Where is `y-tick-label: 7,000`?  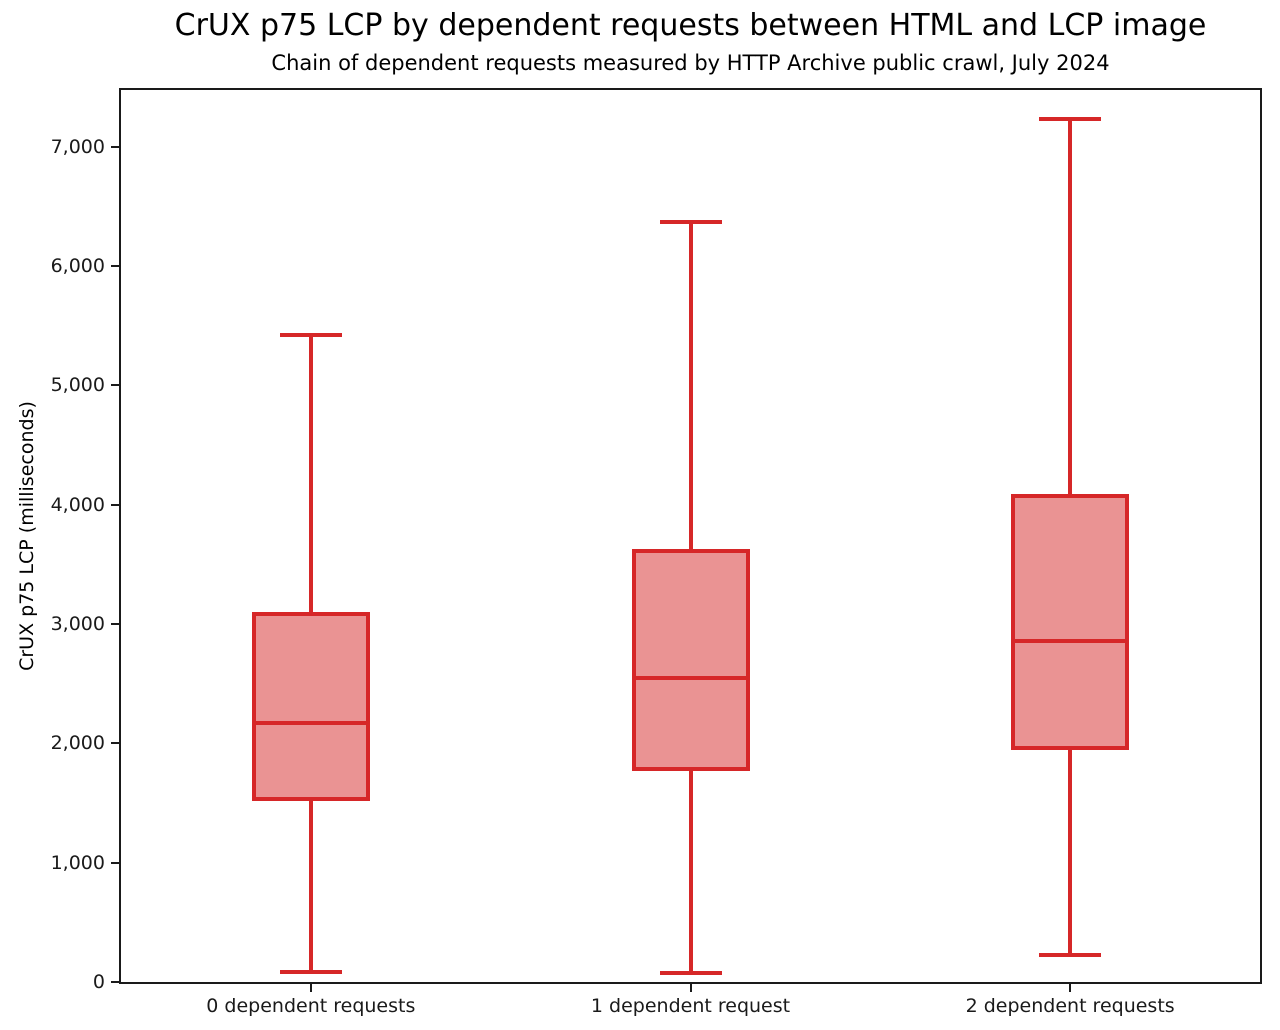 y-tick-label: 7,000 is located at coordinates (77, 146).